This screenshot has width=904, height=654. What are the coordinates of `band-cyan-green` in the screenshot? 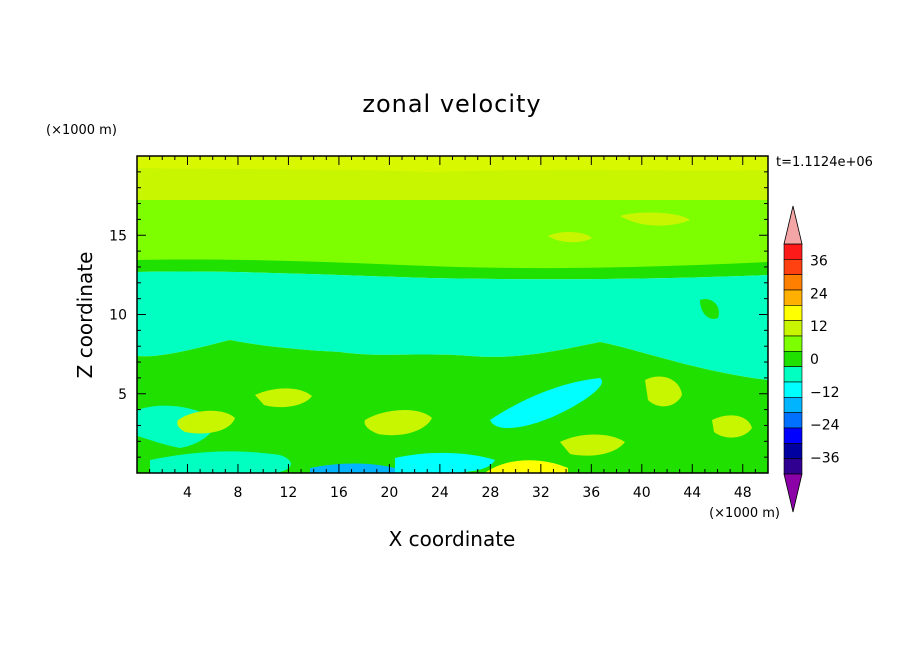 It's located at (452, 325).